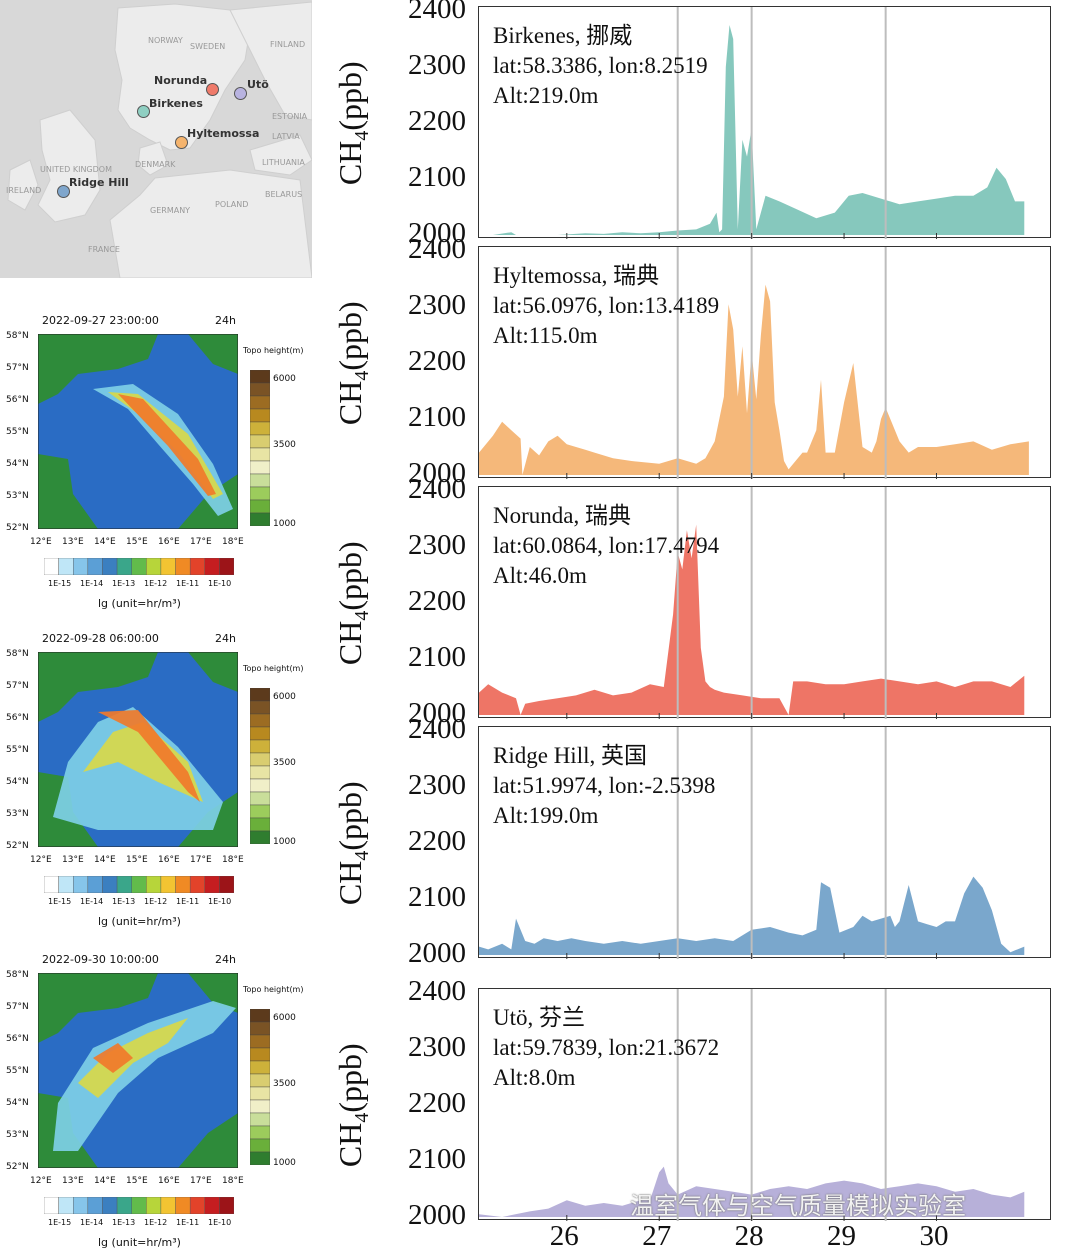  Describe the element at coordinates (169, 542) in the screenshot. I see `lon-tick-1-4: 16°E` at that location.